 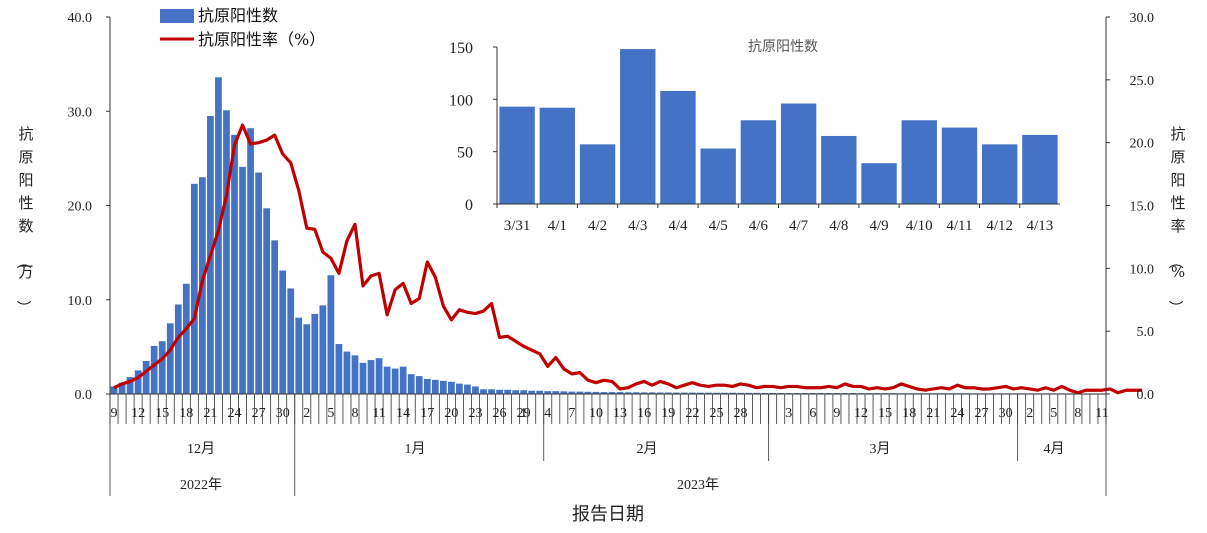 What do you see at coordinates (716, 413) in the screenshot?
I see `x-day-label: 25` at bounding box center [716, 413].